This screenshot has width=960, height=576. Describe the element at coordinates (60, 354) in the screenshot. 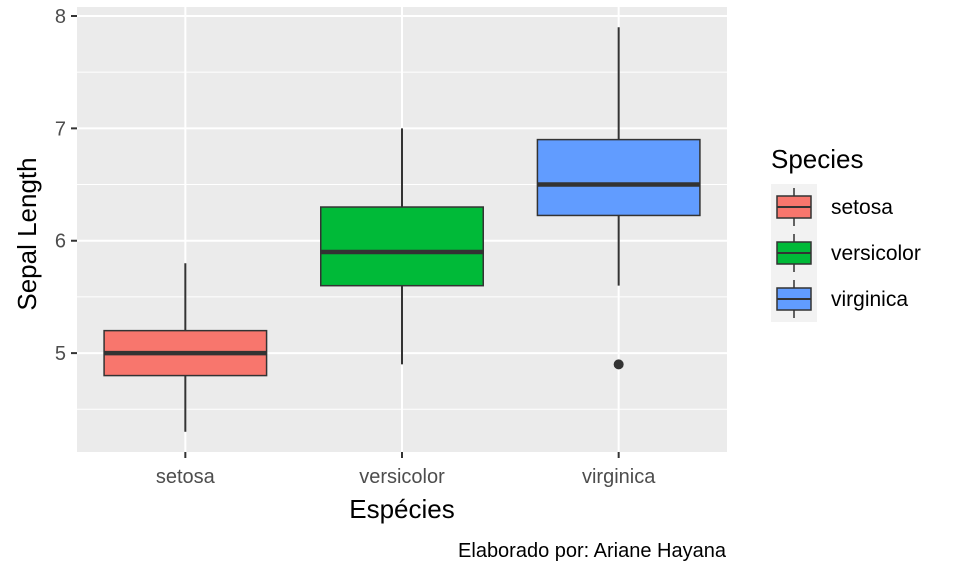

I see `y-tick-label: 5` at that location.